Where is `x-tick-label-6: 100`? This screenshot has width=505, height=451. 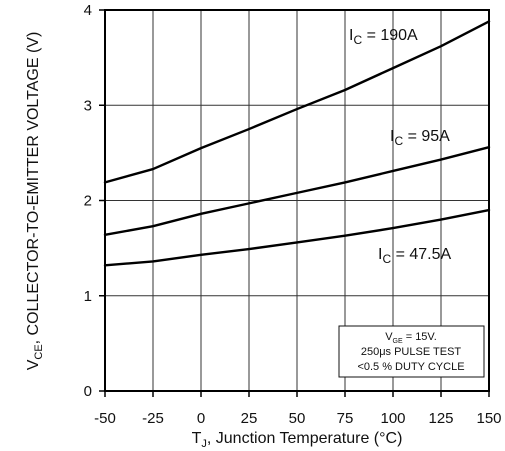
x-tick-label-6: 100 is located at coordinates (392, 418).